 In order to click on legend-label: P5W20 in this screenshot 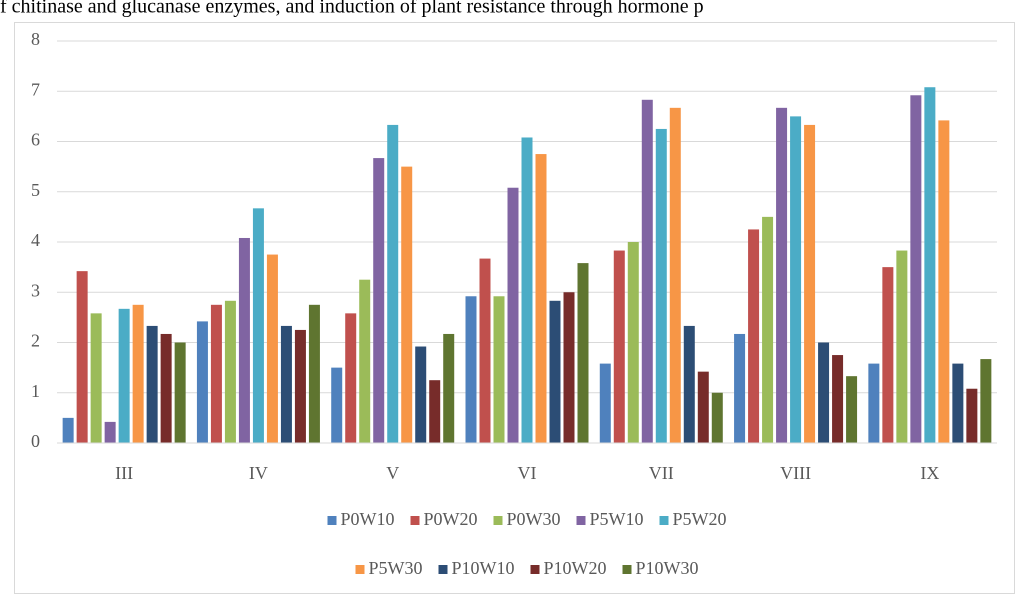, I will do `click(700, 519)`.